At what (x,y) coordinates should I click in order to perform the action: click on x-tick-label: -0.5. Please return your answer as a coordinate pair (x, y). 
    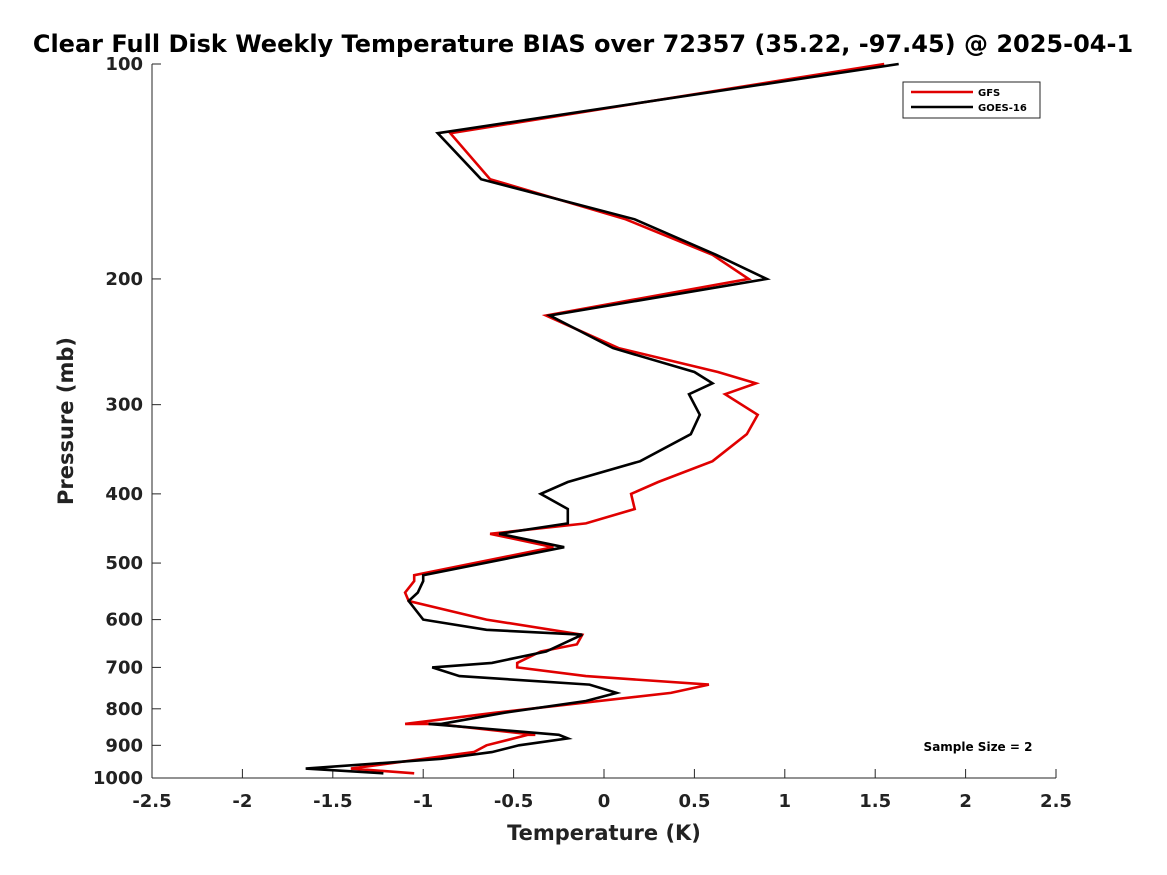
    Looking at the image, I should click on (513, 801).